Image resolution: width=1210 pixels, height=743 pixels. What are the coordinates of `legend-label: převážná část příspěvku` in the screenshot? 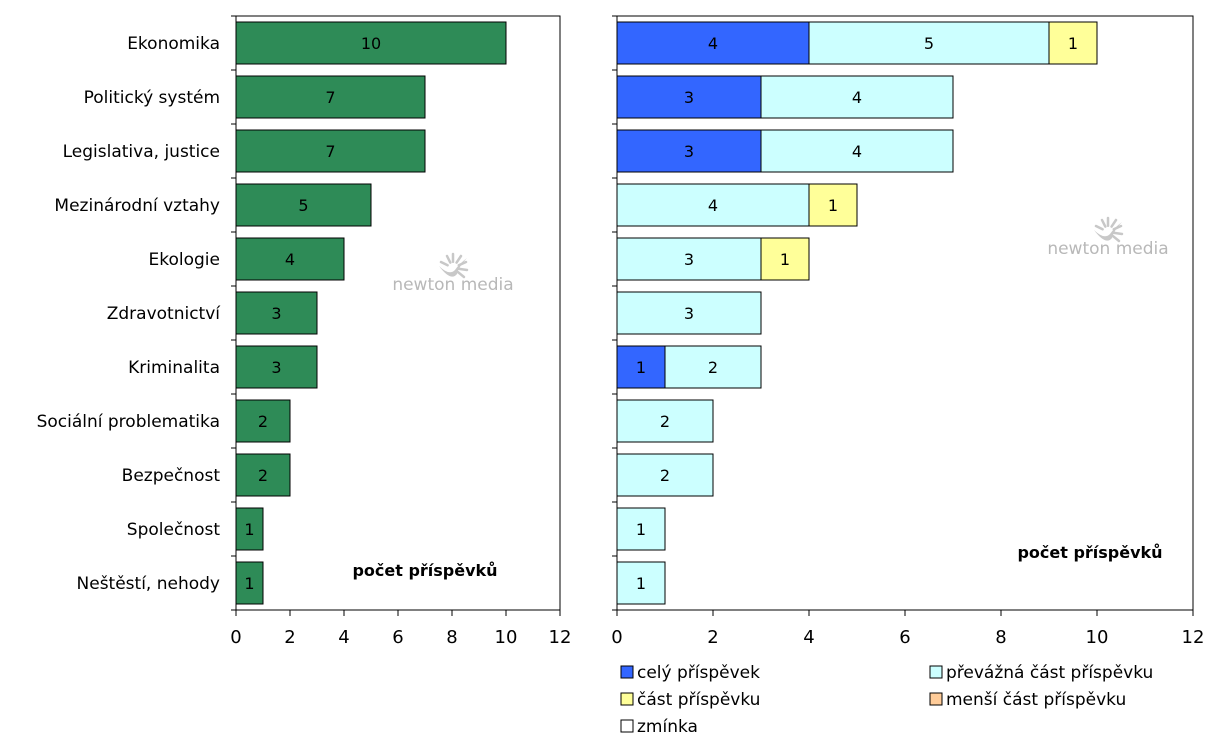 It's located at (1049, 673).